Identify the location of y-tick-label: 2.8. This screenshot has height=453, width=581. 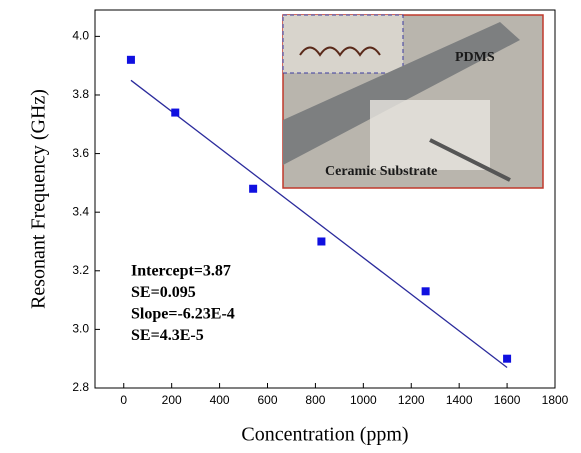
(80, 387).